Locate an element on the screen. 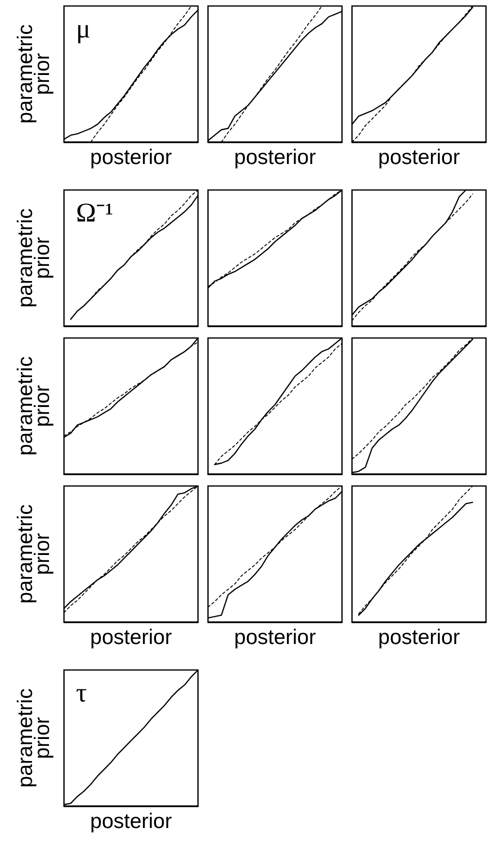  chart-title: μ is located at coordinates (83, 29).